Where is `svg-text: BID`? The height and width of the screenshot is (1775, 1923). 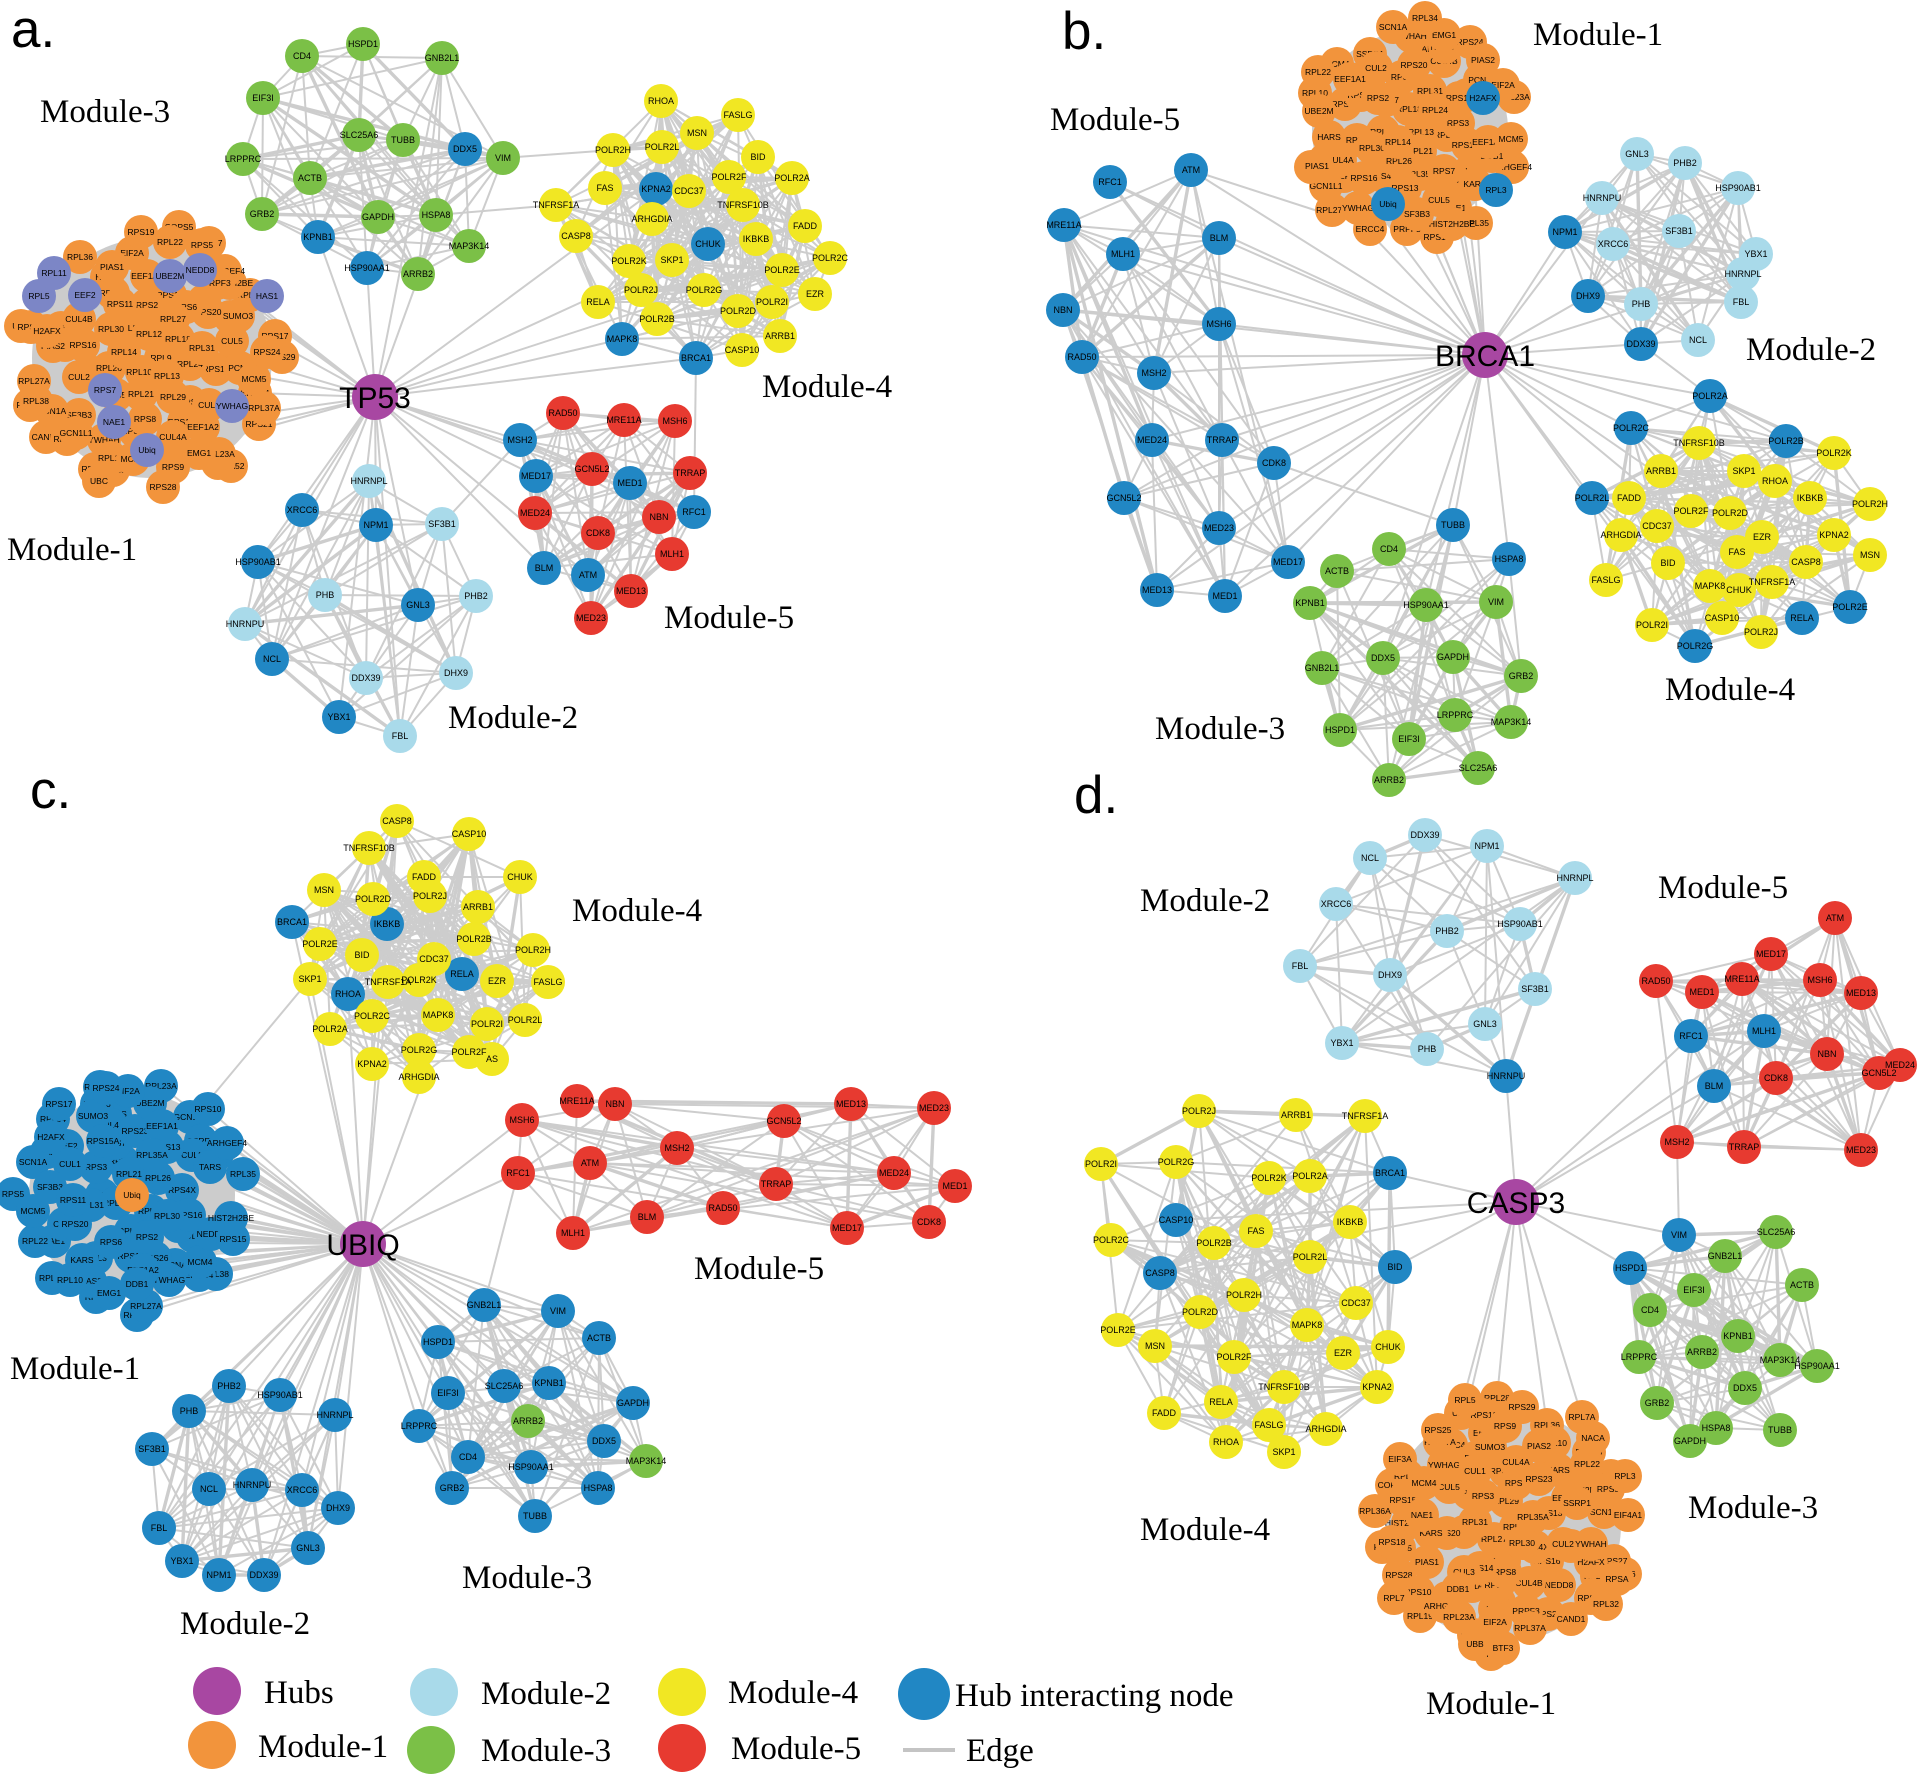 svg-text: BID is located at coordinates (758, 157).